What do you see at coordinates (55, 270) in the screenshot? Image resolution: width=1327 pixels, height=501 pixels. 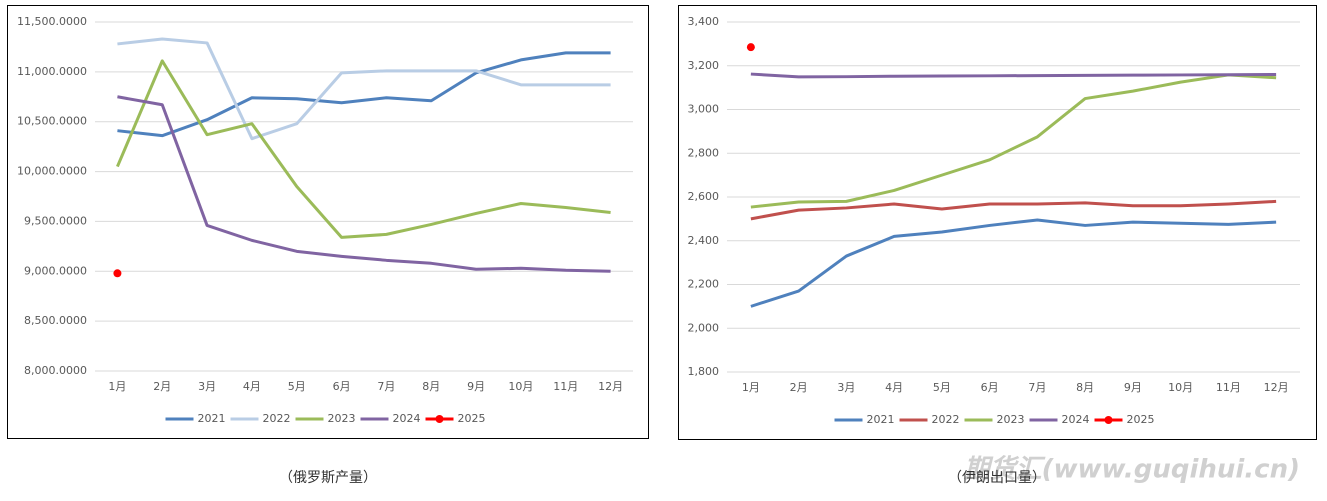 I see `y-tick-label: 9,000.0000` at bounding box center [55, 270].